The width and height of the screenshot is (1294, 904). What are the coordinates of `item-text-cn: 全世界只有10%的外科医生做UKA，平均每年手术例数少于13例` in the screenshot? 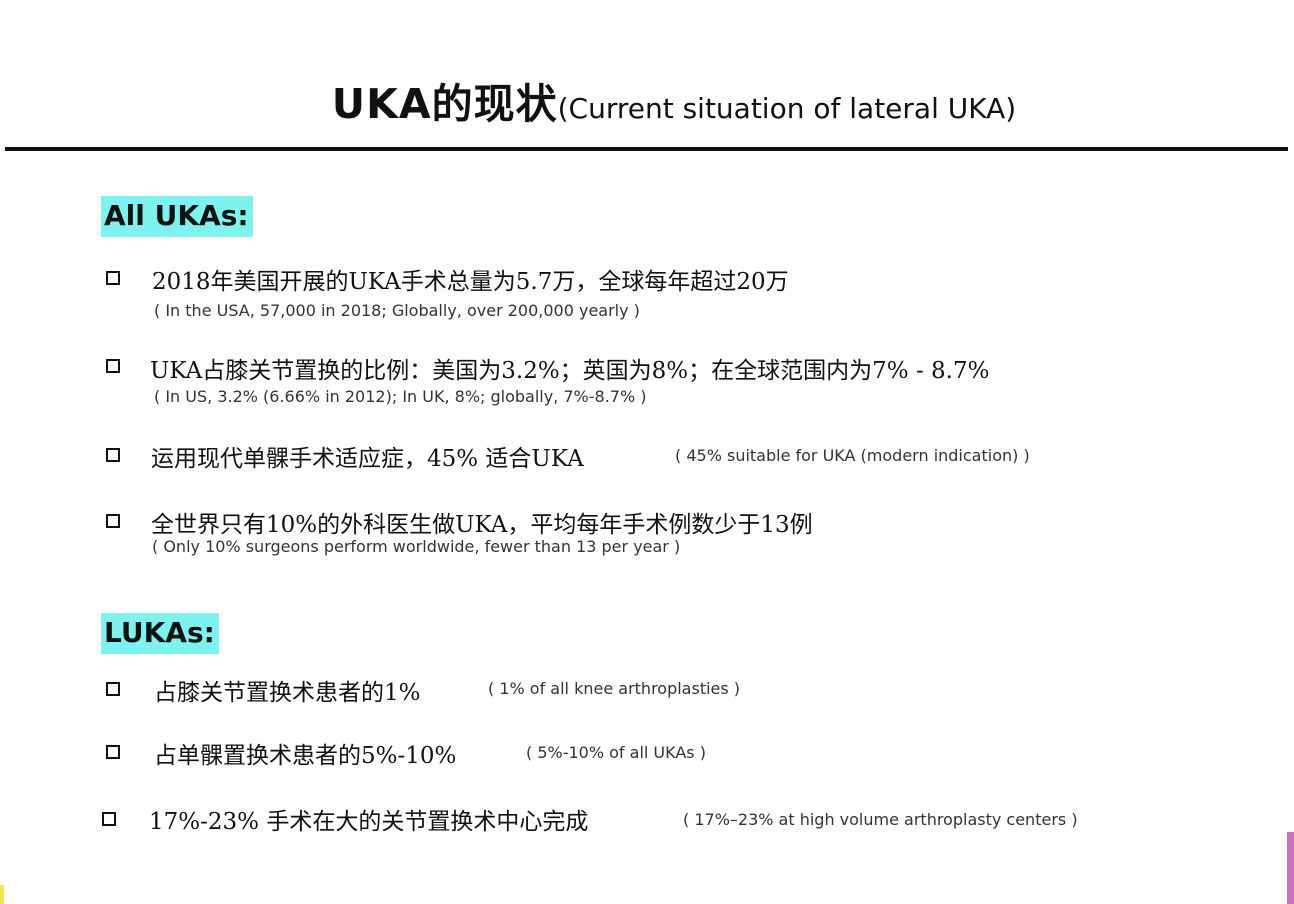 It's located at (482, 525).